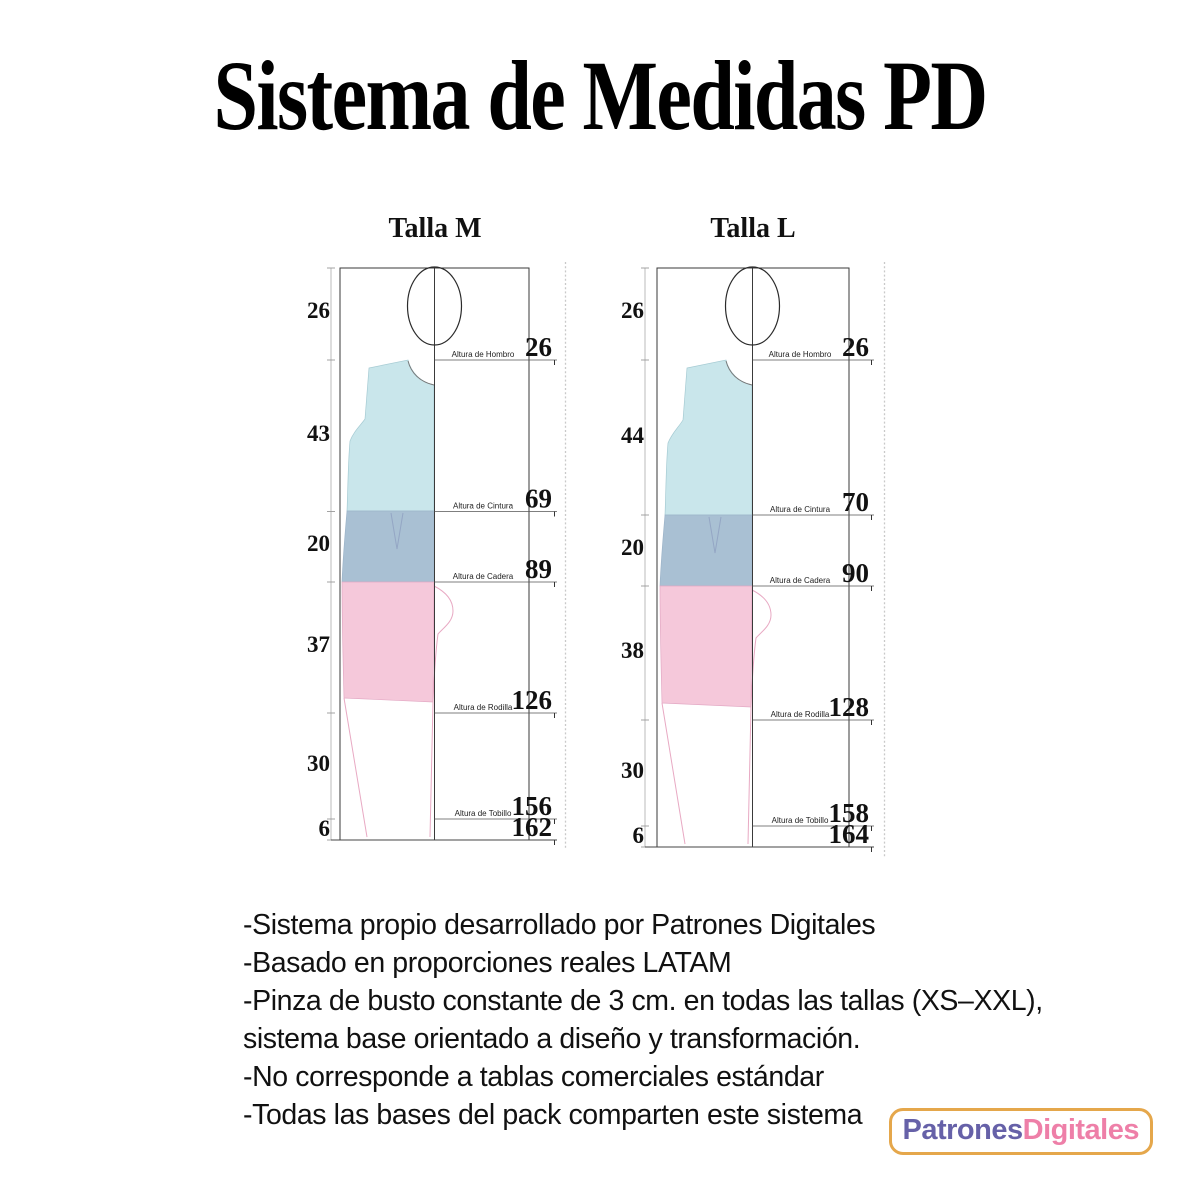  Describe the element at coordinates (487, 963) in the screenshot. I see `note-line: -Basado en proporciones reales LATAM` at that location.